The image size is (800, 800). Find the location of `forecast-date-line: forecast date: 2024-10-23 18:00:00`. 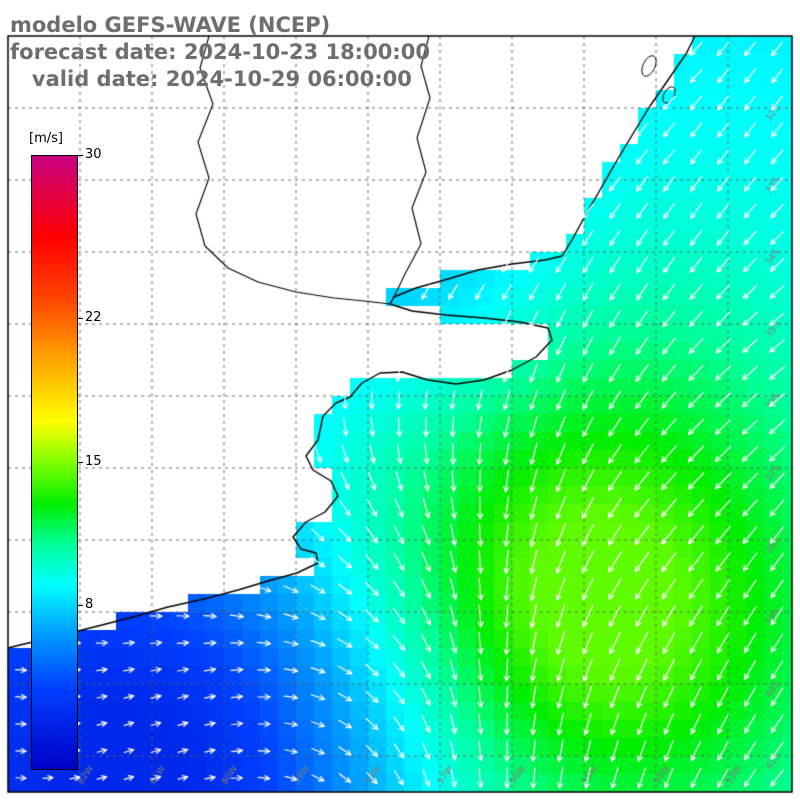

forecast-date-line: forecast date: 2024-10-23 18:00:00 is located at coordinates (220, 52).